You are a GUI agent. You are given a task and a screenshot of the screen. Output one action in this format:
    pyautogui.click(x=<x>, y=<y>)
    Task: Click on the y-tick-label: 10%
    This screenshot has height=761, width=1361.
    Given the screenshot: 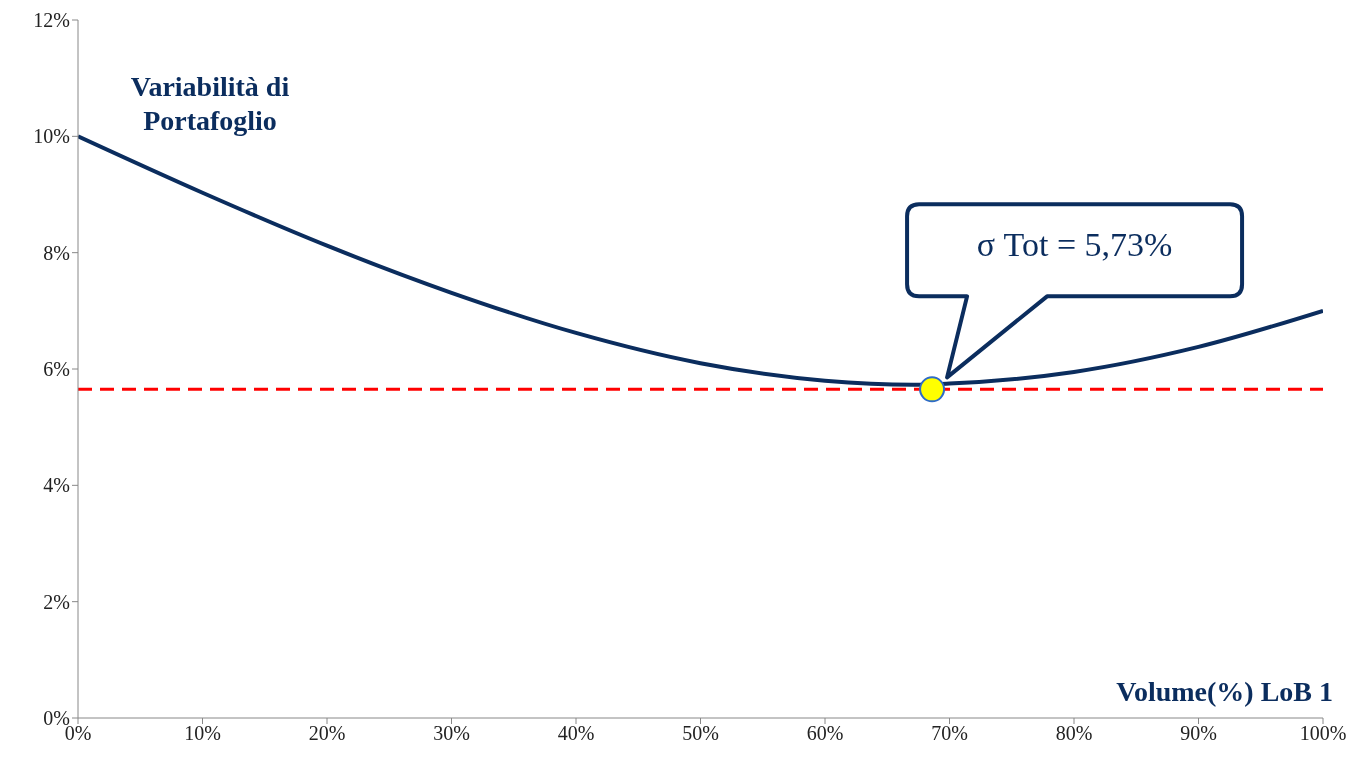 What is the action you would take?
    pyautogui.click(x=51, y=136)
    